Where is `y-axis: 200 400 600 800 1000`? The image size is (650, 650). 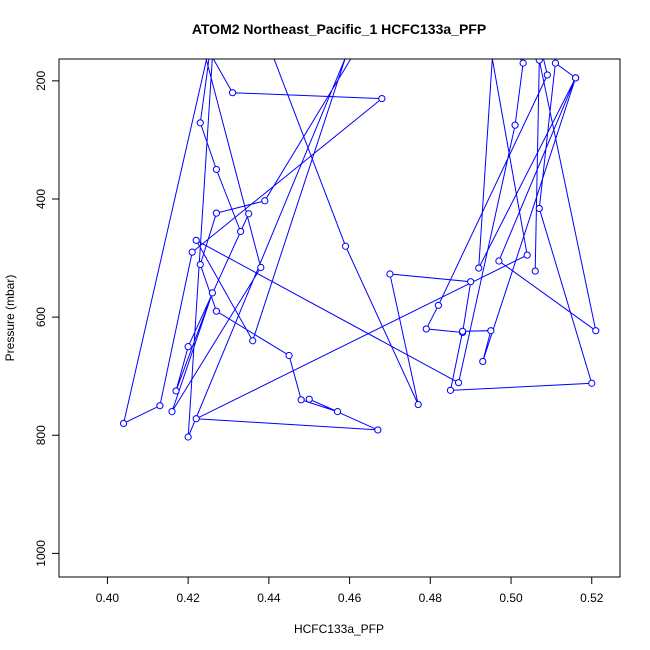 y-axis: 200 400 600 800 1000 is located at coordinates (46, 319).